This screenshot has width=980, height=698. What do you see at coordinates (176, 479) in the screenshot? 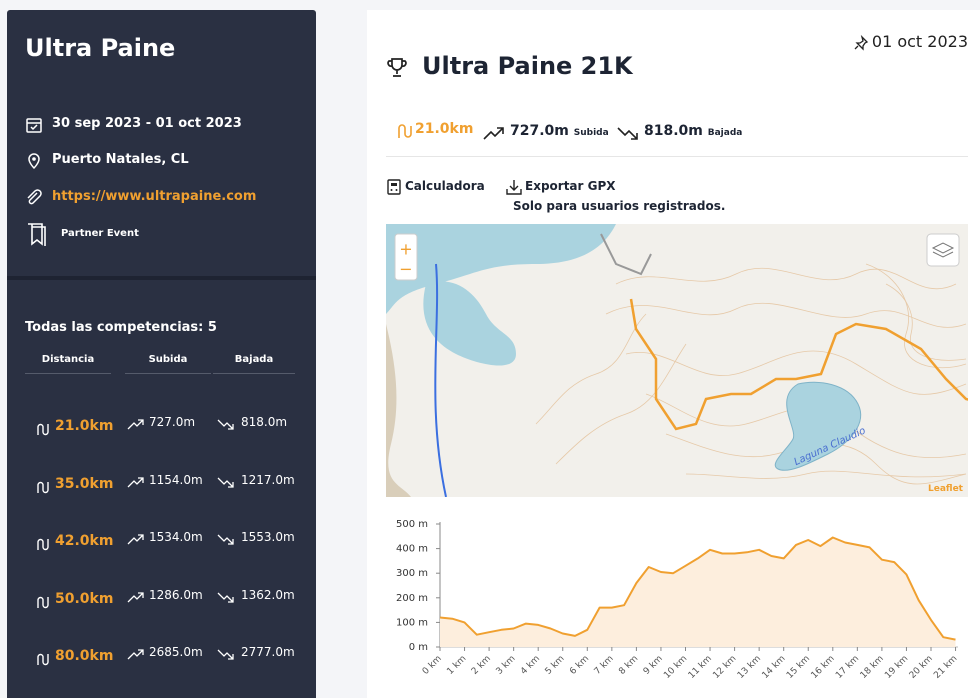
I see `competition-ascent: 1154.0m` at bounding box center [176, 479].